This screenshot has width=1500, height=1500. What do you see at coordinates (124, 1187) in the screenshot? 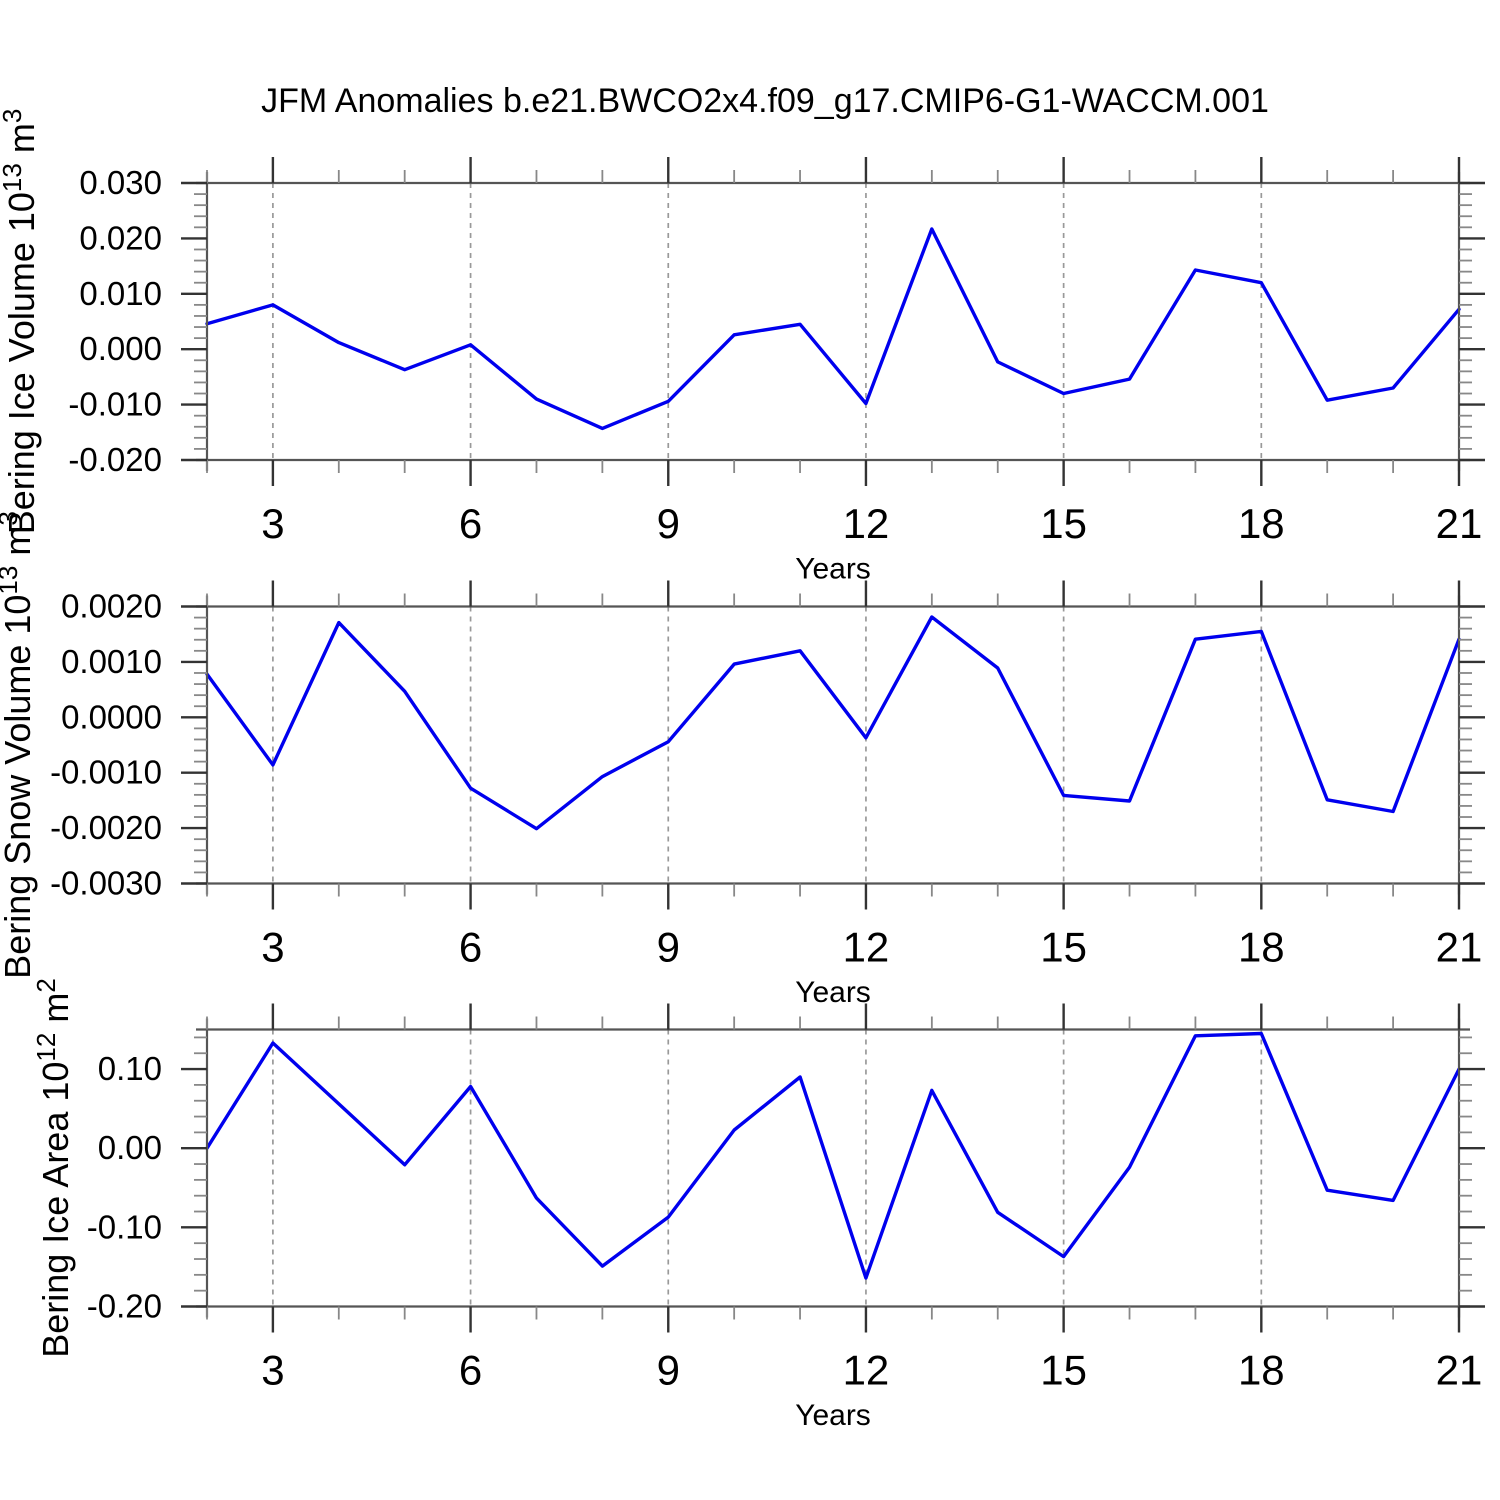
I see `y-tick-labels: 0.10 0.00 -0.10 -0.20` at bounding box center [124, 1187].